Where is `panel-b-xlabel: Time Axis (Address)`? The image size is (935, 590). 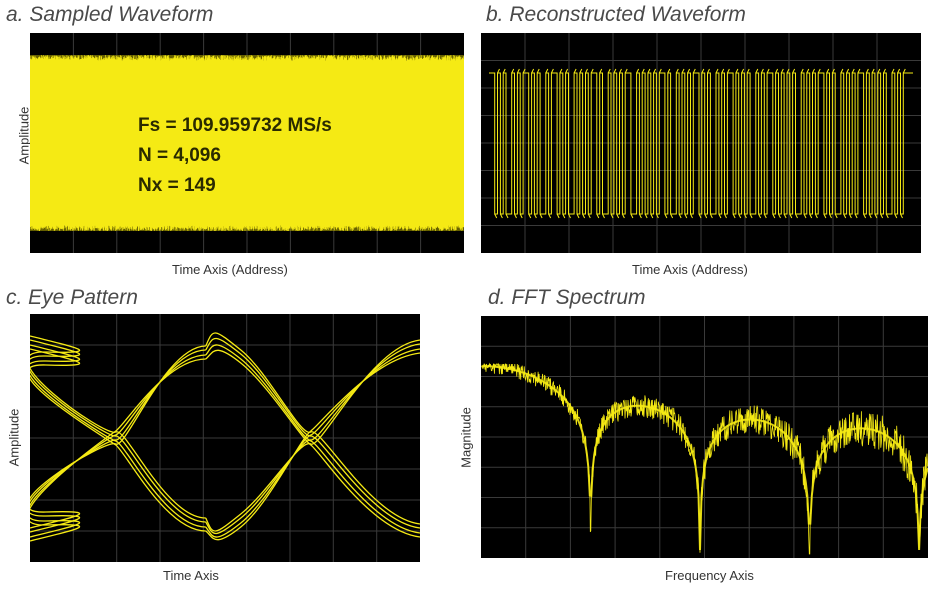 panel-b-xlabel: Time Axis (Address) is located at coordinates (690, 269).